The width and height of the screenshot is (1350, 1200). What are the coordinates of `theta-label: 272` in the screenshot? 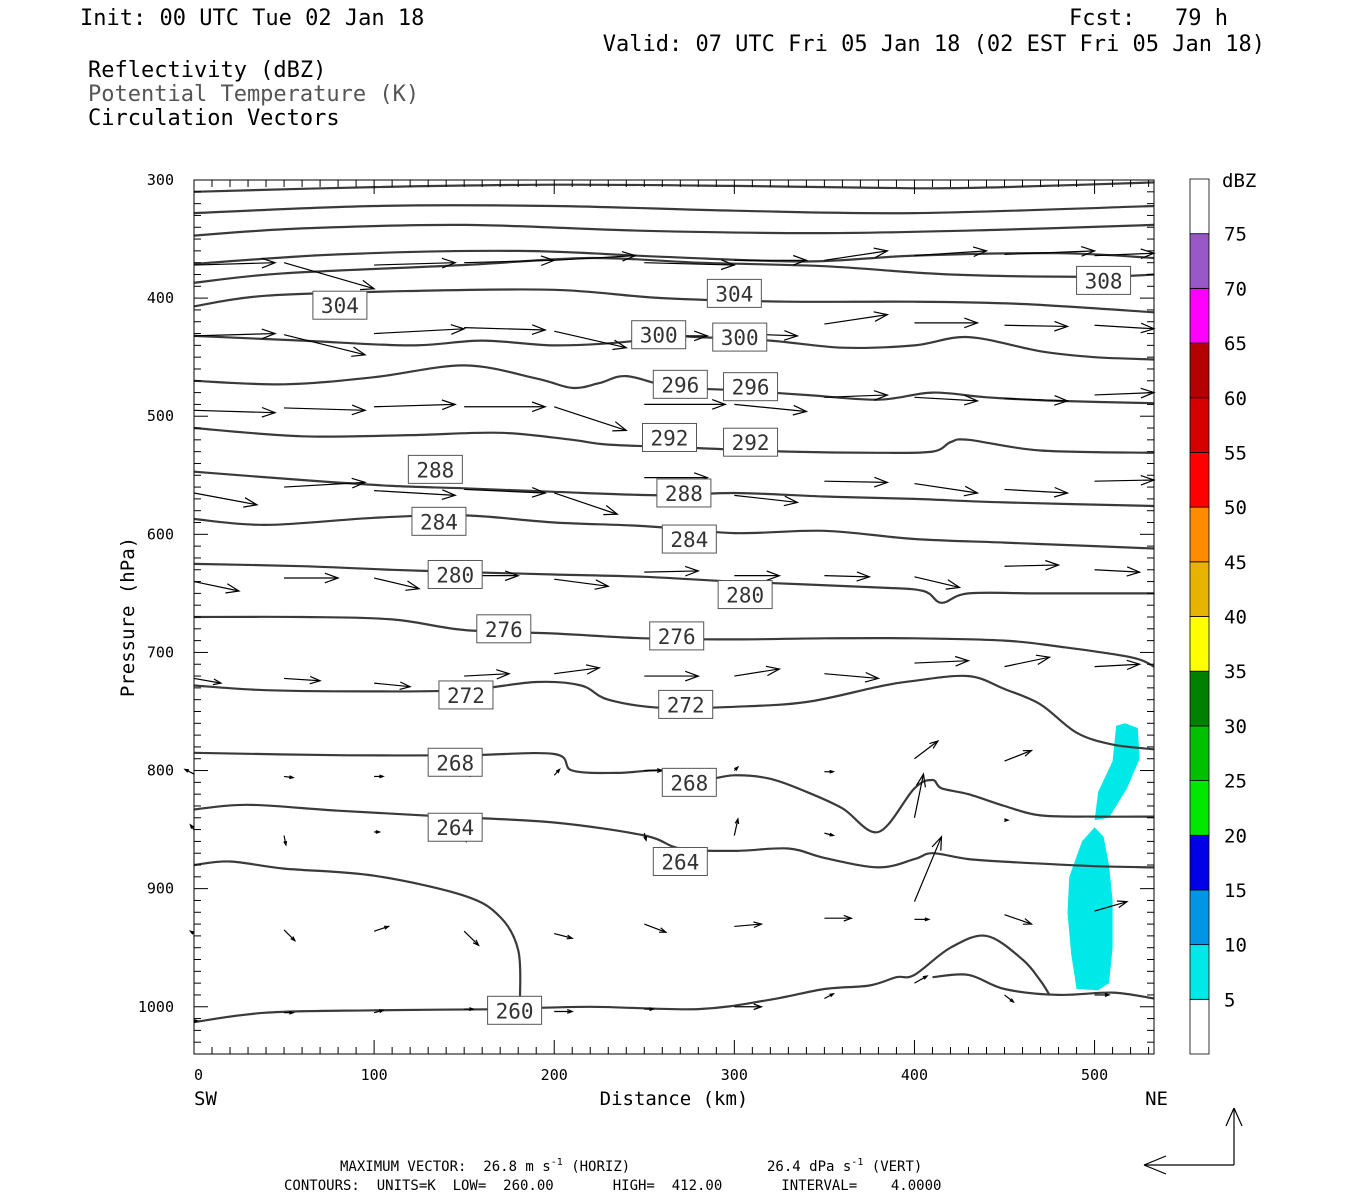 It's located at (686, 704).